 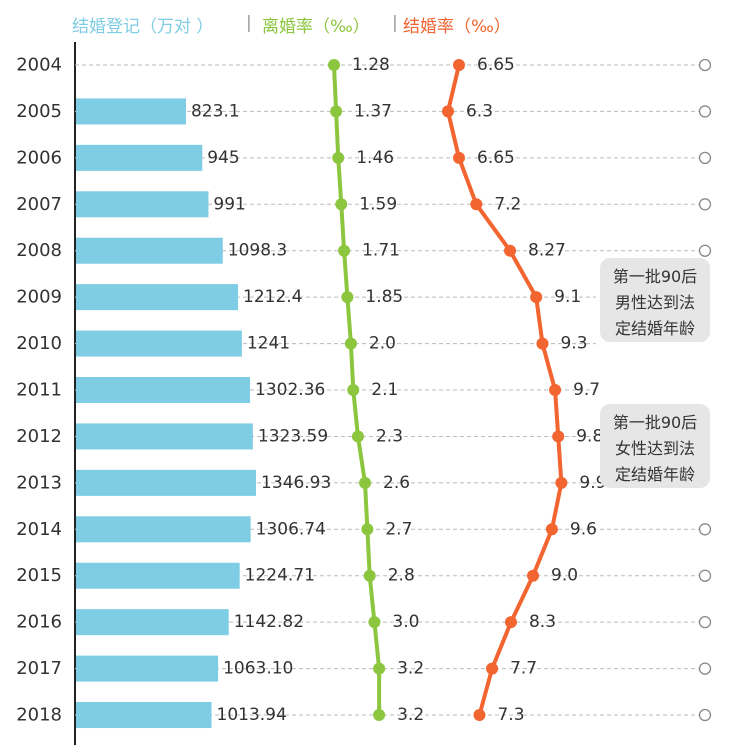 I want to click on divorce-rate-value-label: 2.8, so click(x=401, y=576).